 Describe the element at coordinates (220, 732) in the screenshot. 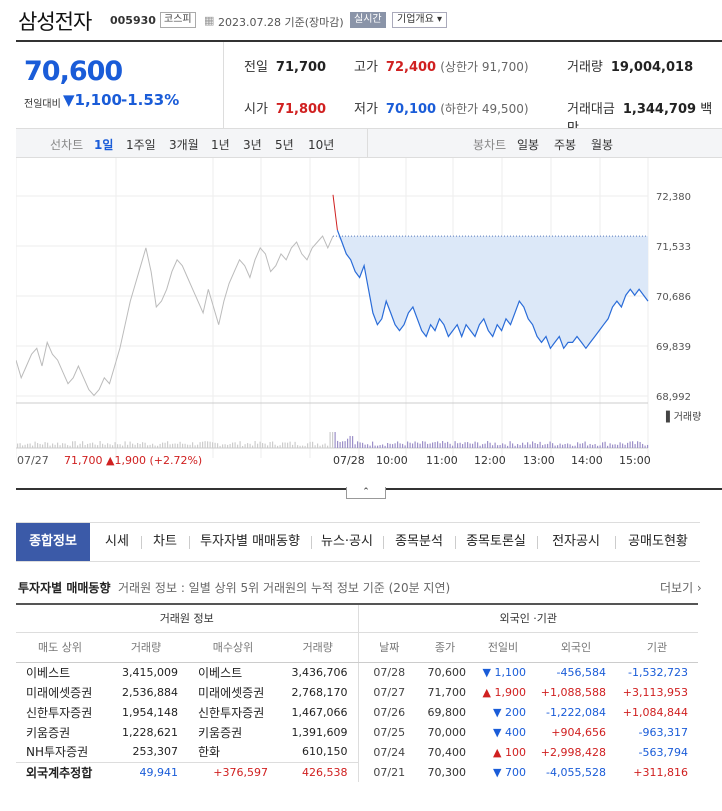

I see `buy-broker: 키움증권` at that location.